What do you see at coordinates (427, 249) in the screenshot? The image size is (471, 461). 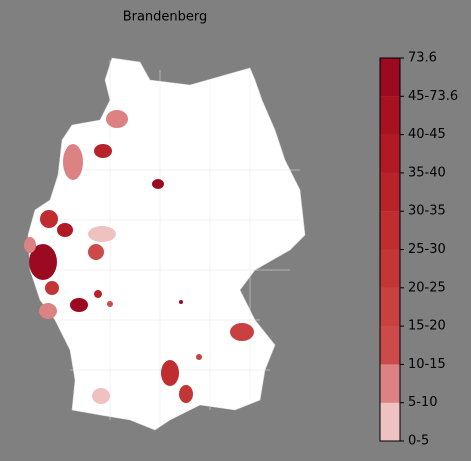 I see `colorbar-label: 25-30` at bounding box center [427, 249].